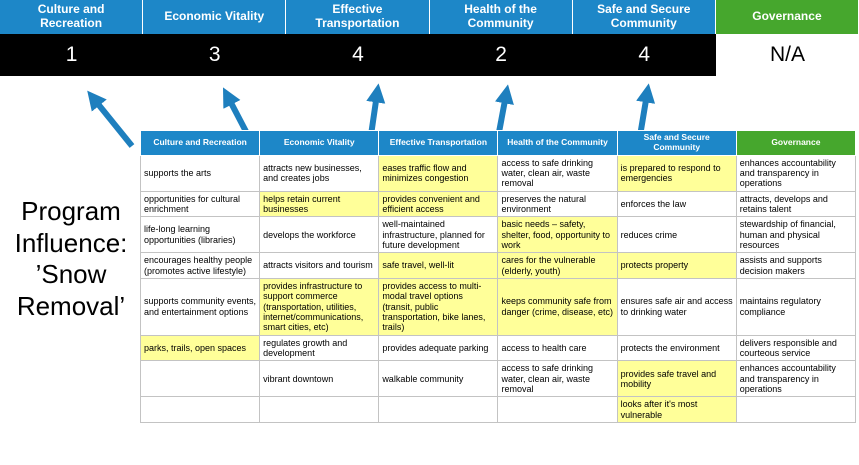 The width and height of the screenshot is (859, 465). I want to click on matrix-row-8: looks after it's most vulnerable, so click(498, 410).